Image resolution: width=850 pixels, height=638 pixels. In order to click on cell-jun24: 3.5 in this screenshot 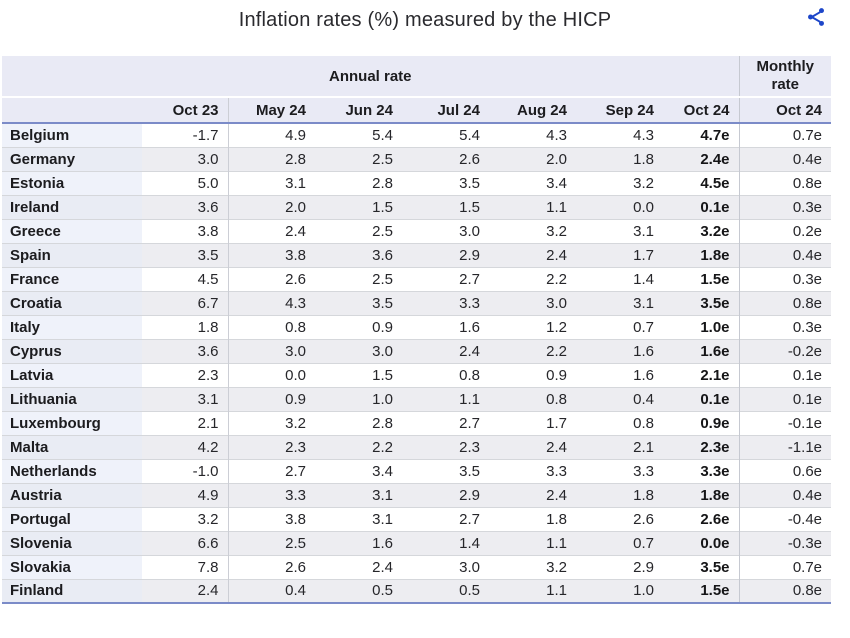, I will do `click(358, 302)`.